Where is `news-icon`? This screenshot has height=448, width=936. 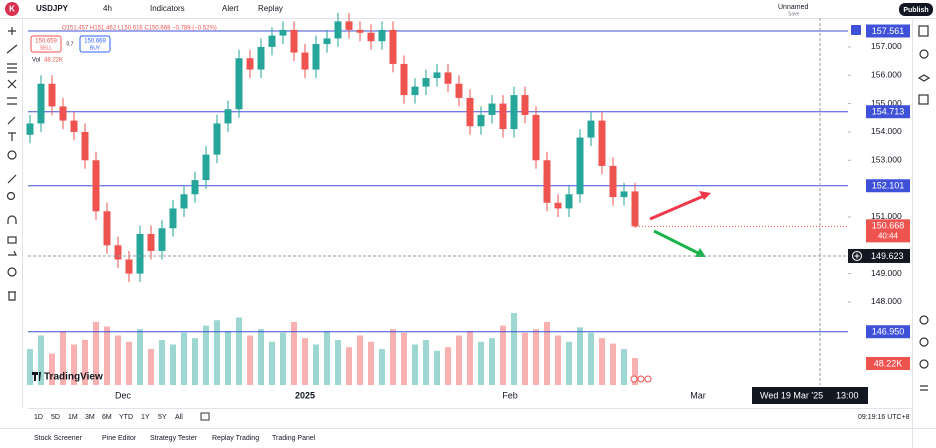 news-icon is located at coordinates (923, 99).